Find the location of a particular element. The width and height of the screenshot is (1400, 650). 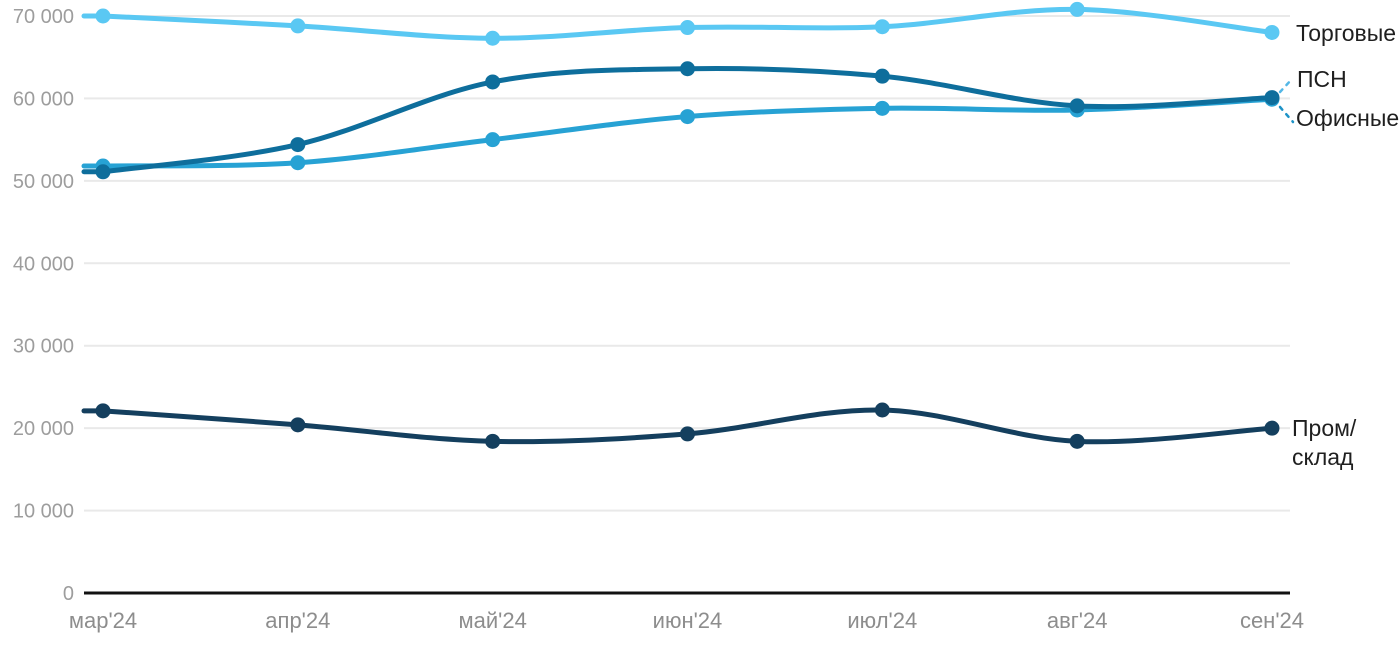

y-tick-label: 60 000 is located at coordinates (43, 99).